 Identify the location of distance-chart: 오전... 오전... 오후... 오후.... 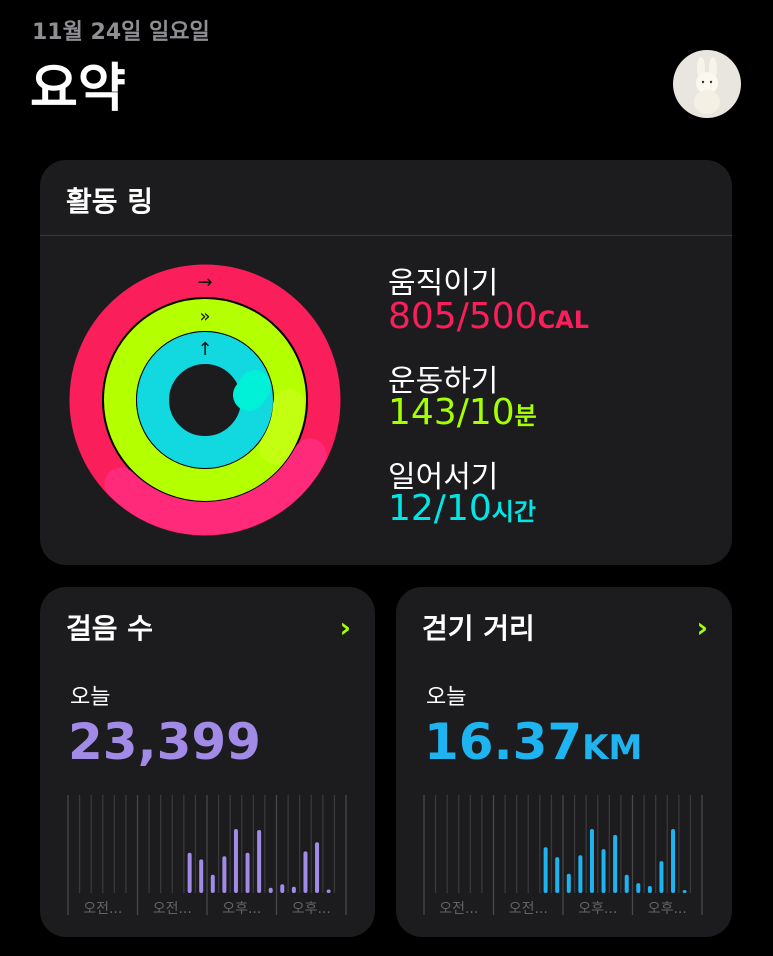
(563, 856).